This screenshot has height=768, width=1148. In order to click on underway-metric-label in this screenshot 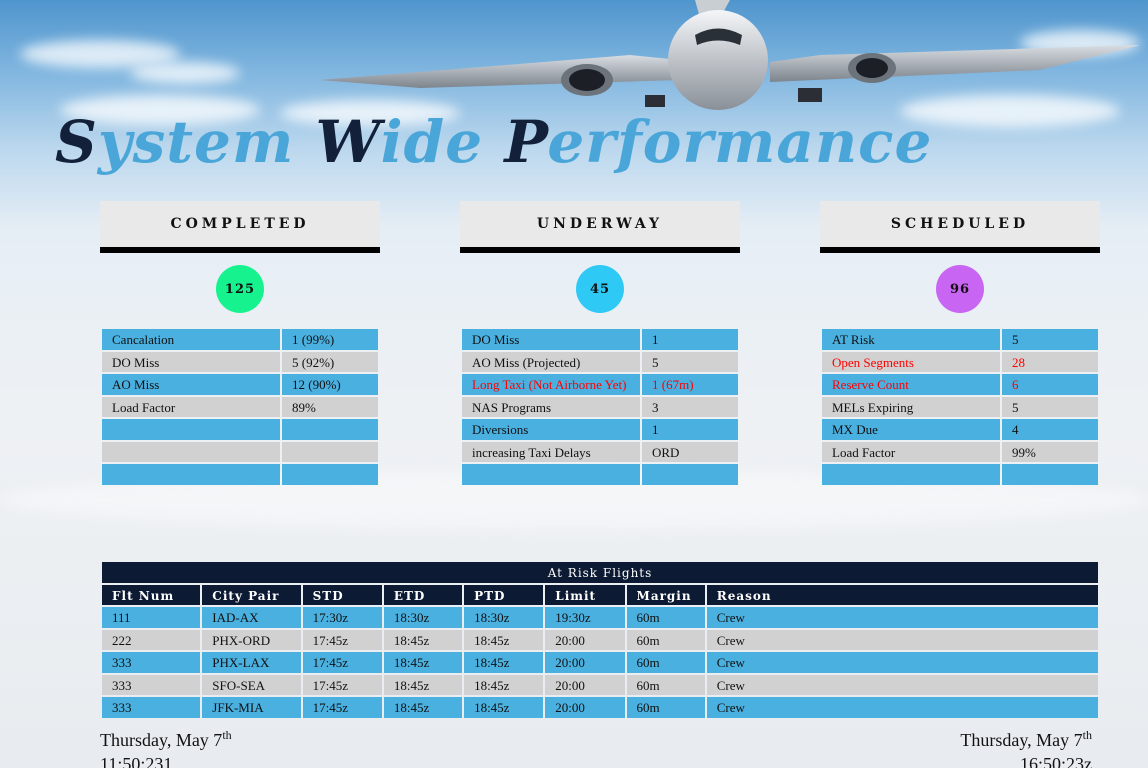, I will do `click(551, 474)`.